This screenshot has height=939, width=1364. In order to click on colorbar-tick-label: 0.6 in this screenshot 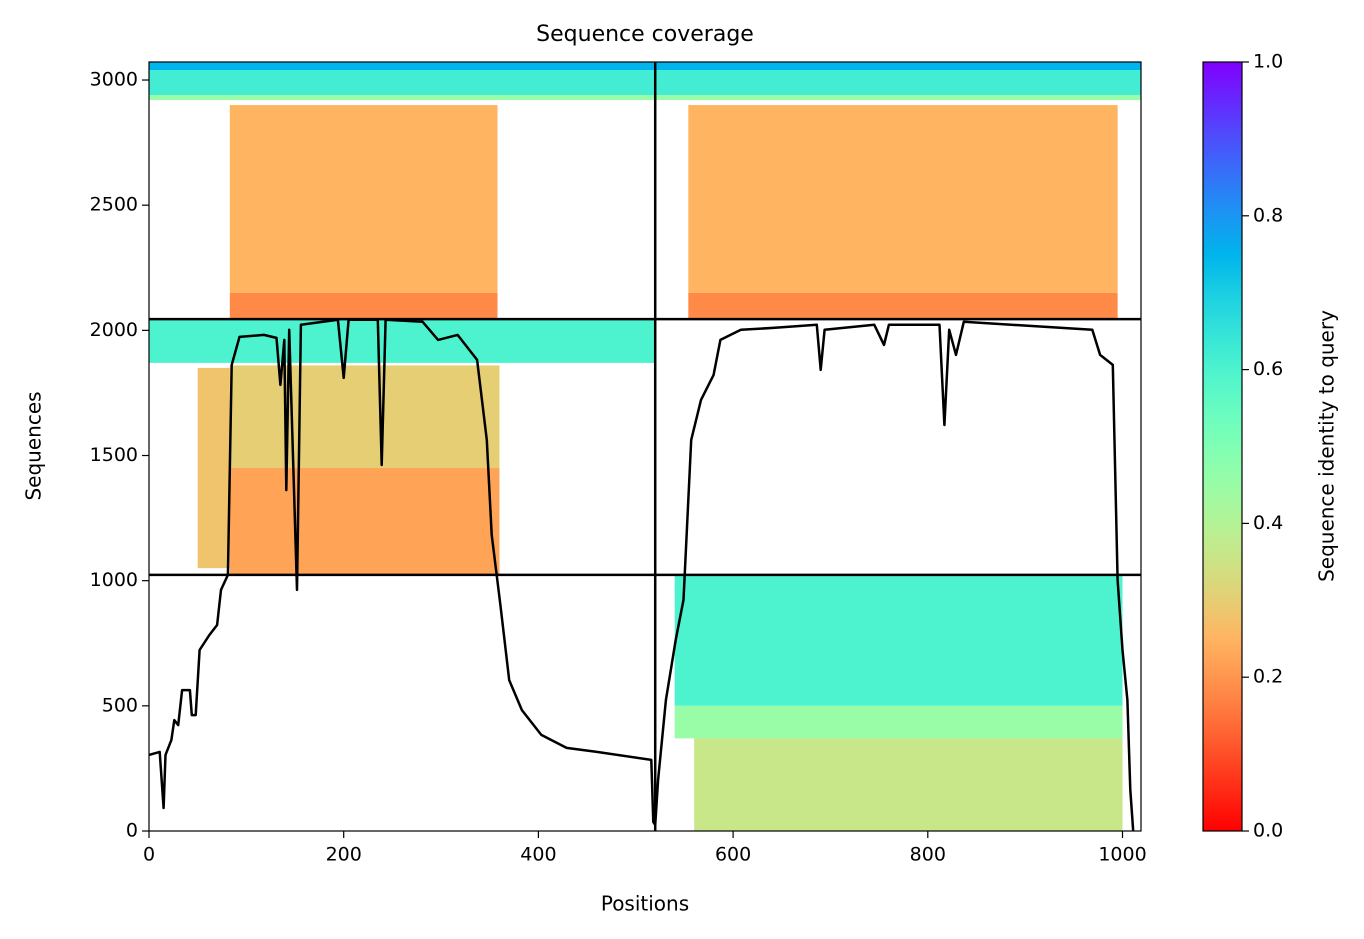, I will do `click(1268, 369)`.